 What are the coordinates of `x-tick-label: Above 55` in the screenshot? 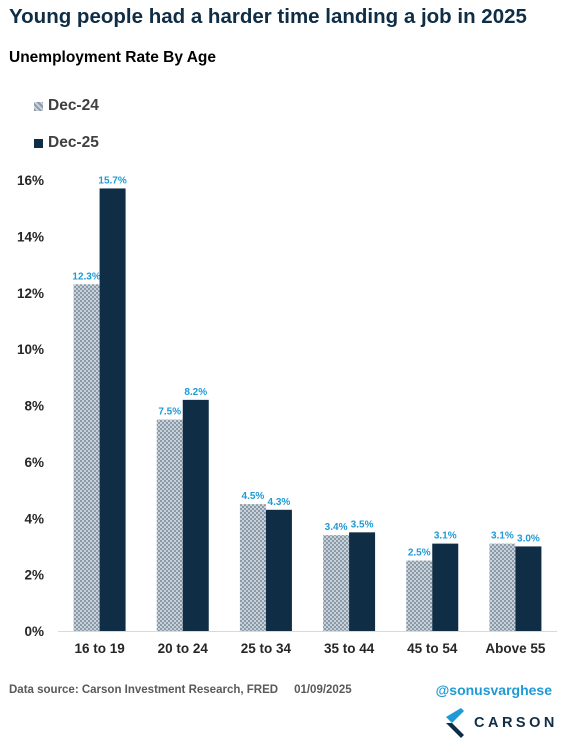 It's located at (515, 648).